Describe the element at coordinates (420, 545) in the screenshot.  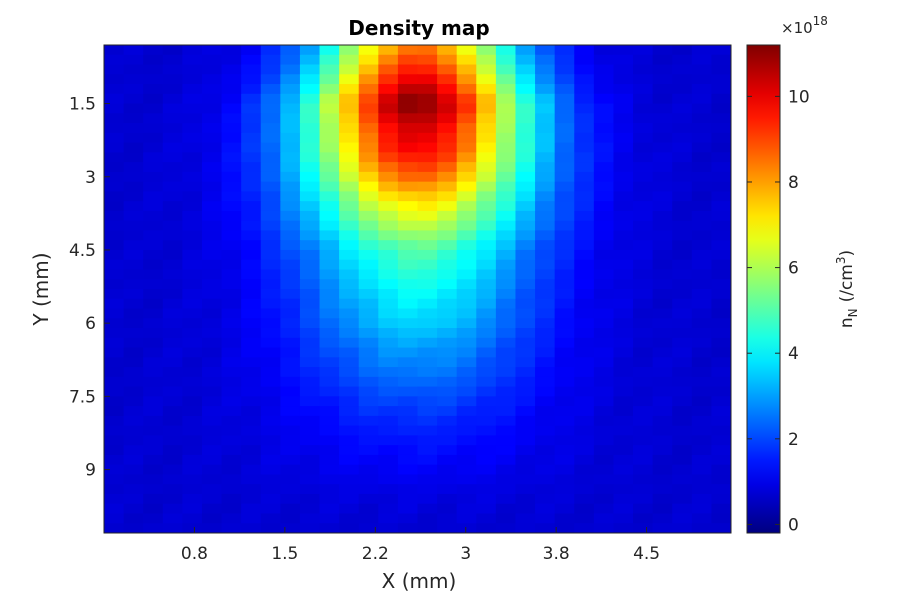
I see `x-axis-ticks: 0.8 1.5 2.2 3 3.8 4.5` at that location.